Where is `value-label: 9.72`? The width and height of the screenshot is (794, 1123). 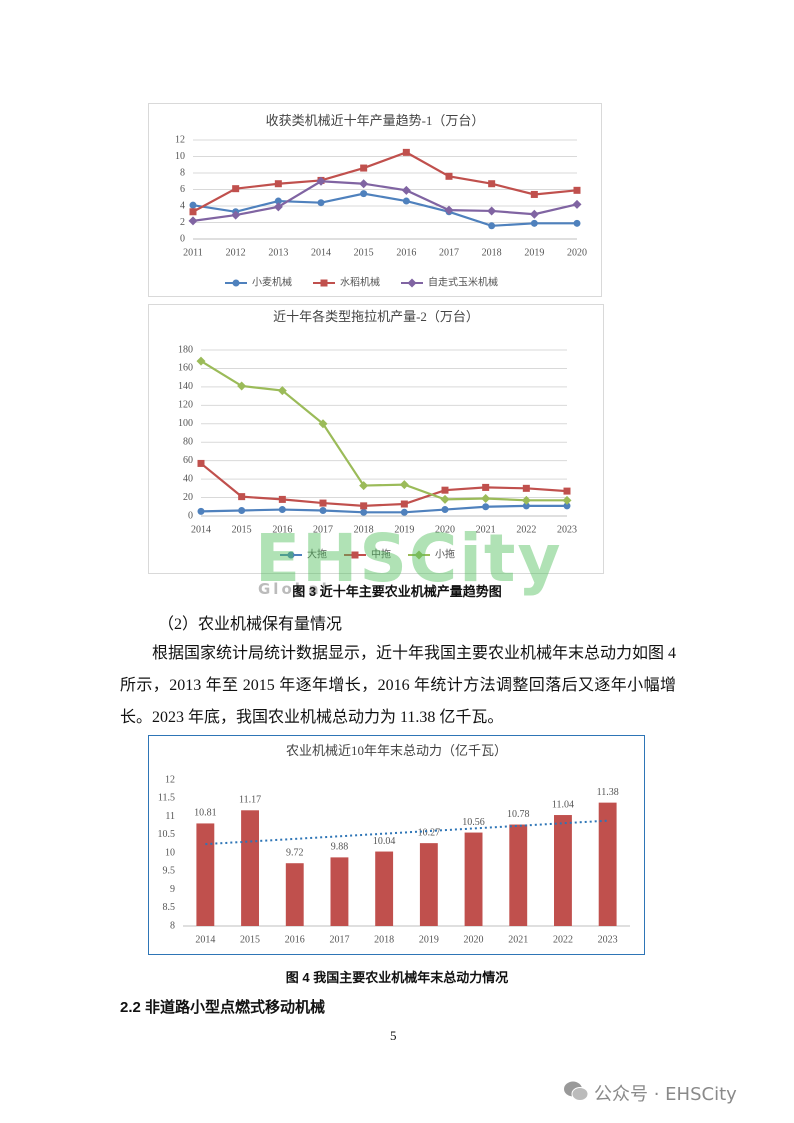
value-label: 9.72 is located at coordinates (295, 853).